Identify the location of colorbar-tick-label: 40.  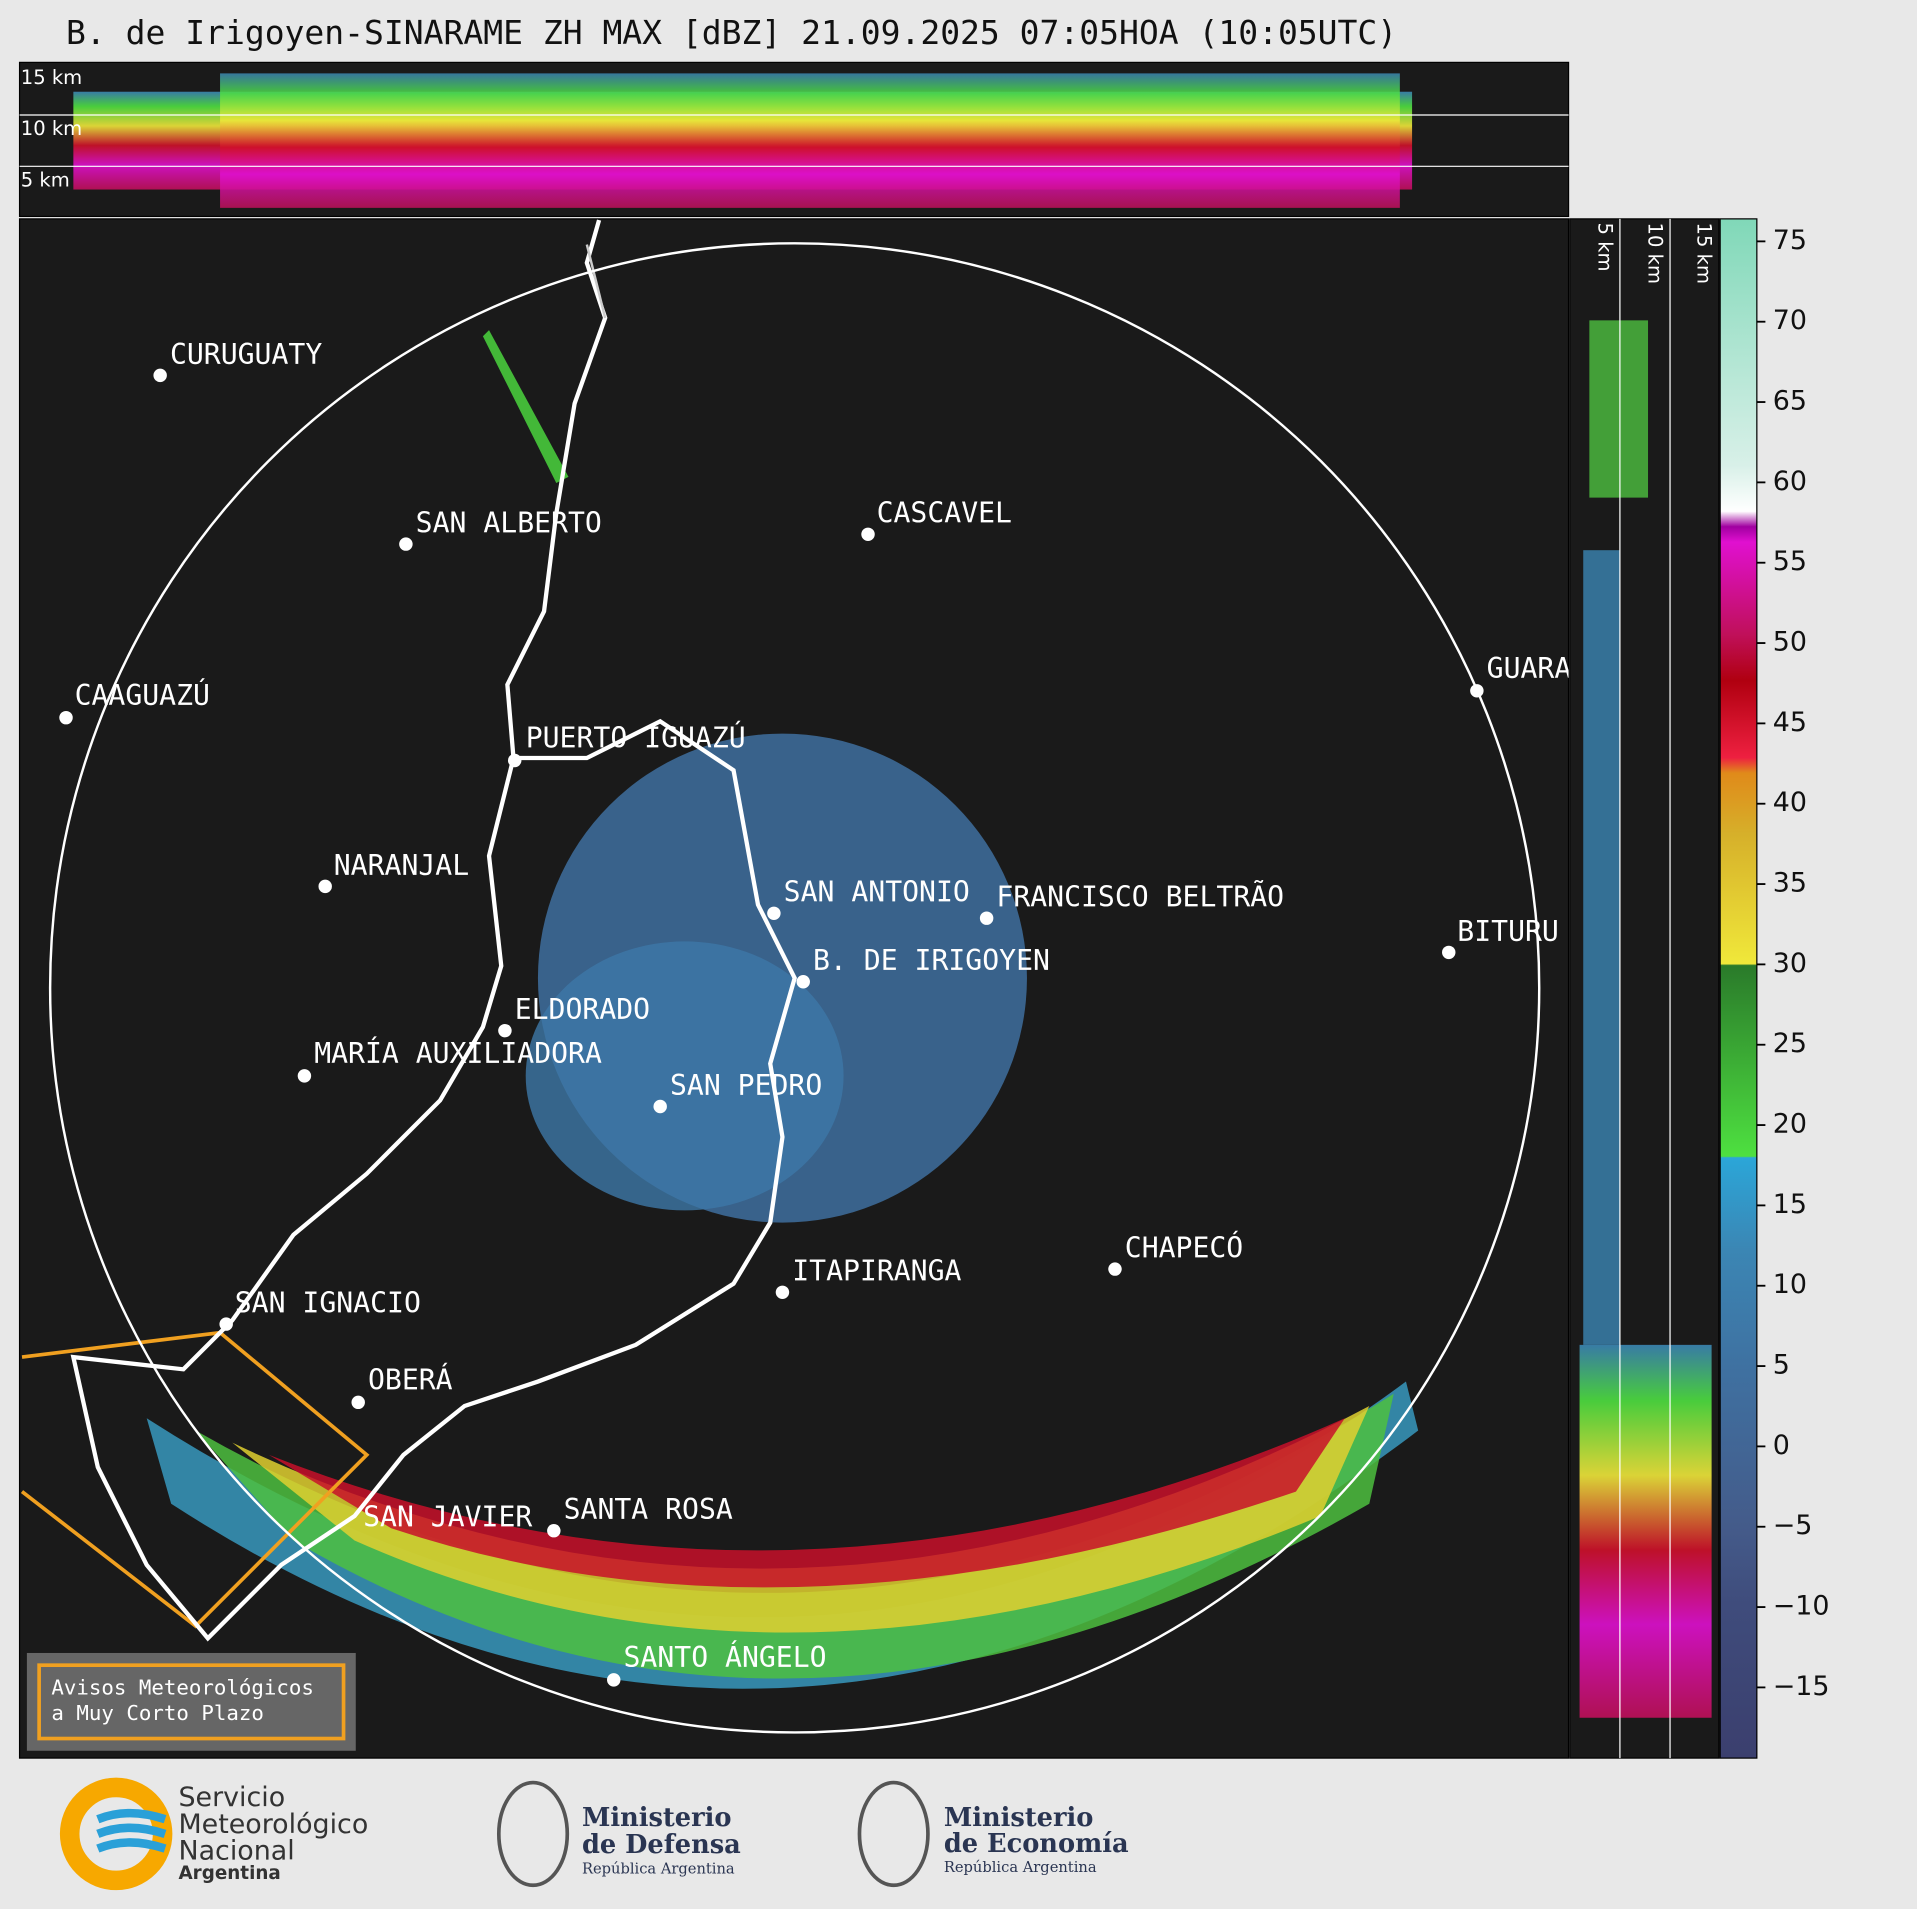
(1790, 802).